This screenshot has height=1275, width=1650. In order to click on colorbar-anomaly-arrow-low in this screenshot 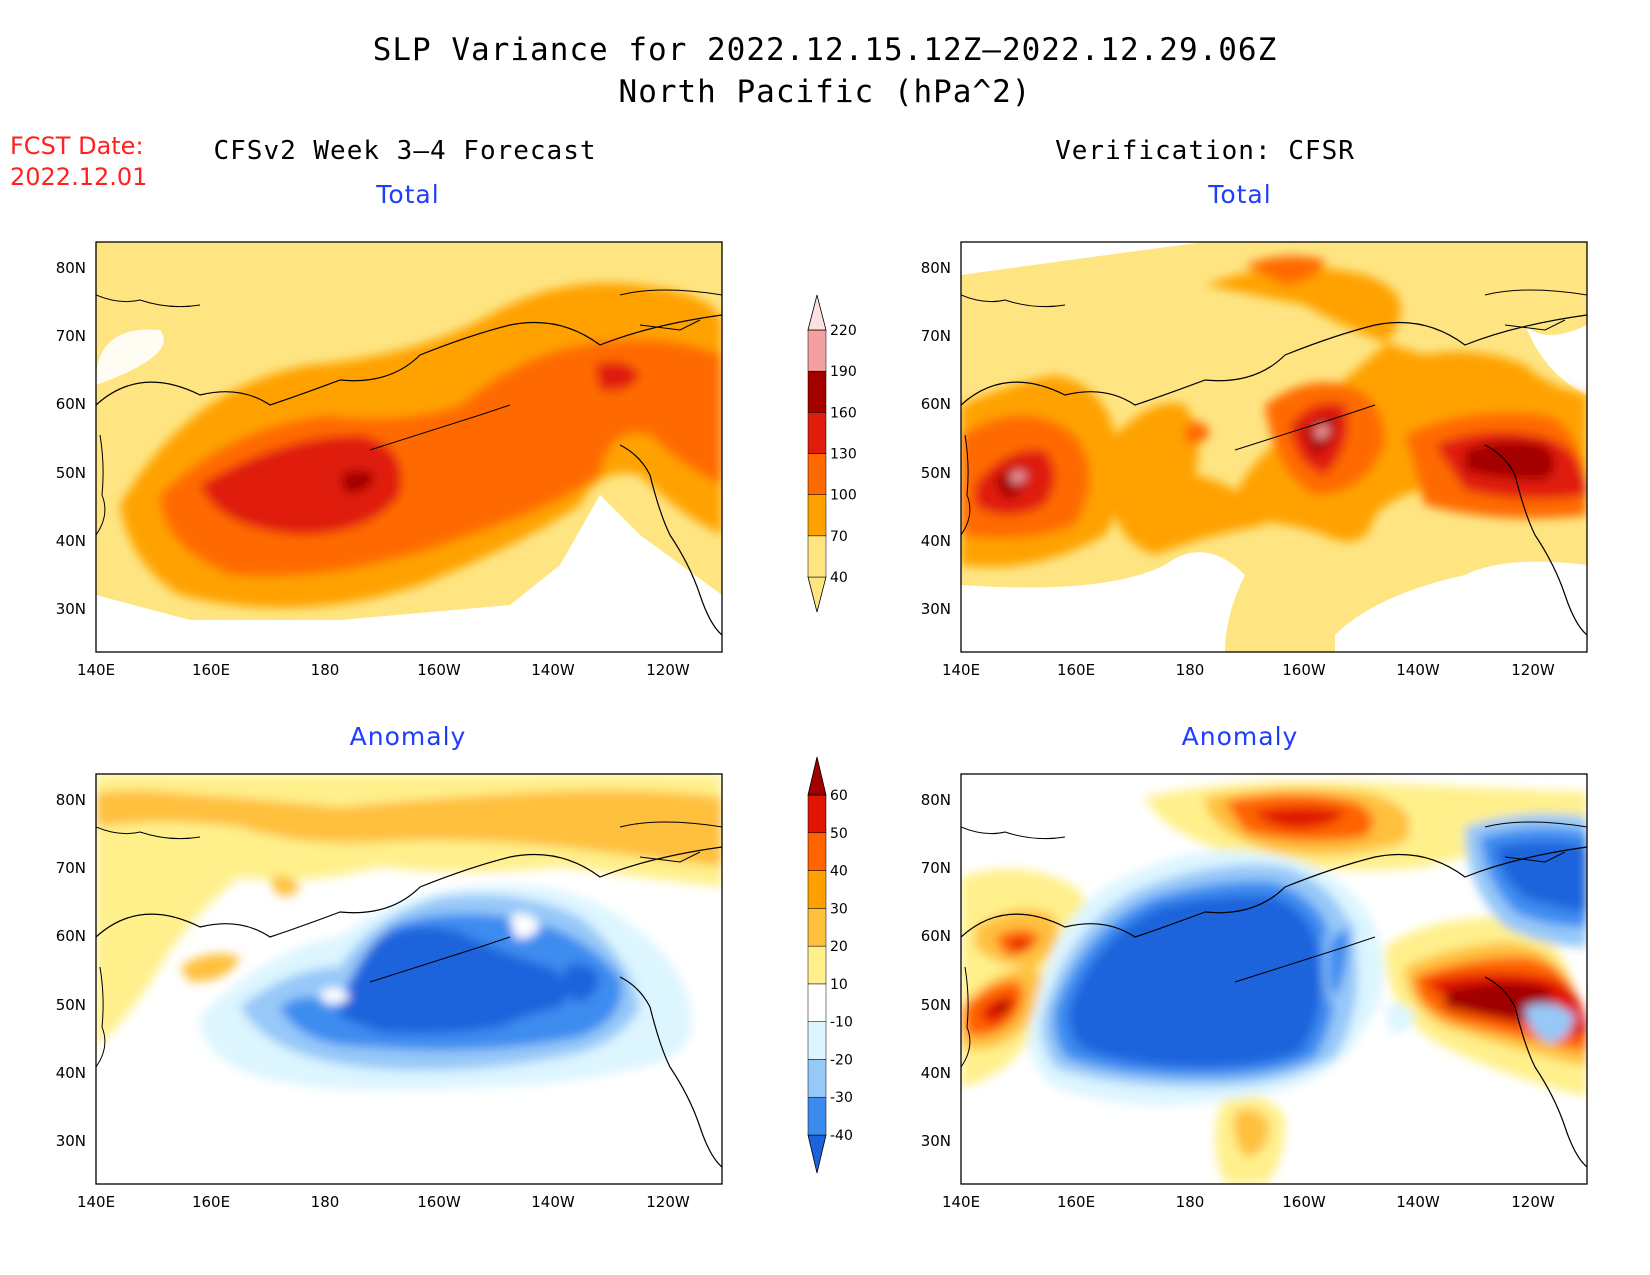, I will do `click(817, 1154)`.